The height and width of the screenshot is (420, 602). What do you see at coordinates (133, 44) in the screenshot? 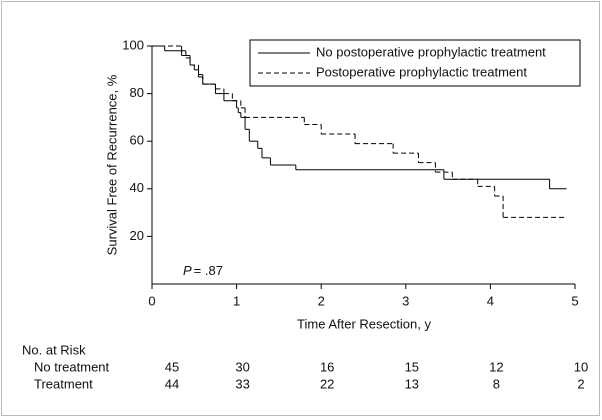
I see `y-tick-label: 100` at bounding box center [133, 44].